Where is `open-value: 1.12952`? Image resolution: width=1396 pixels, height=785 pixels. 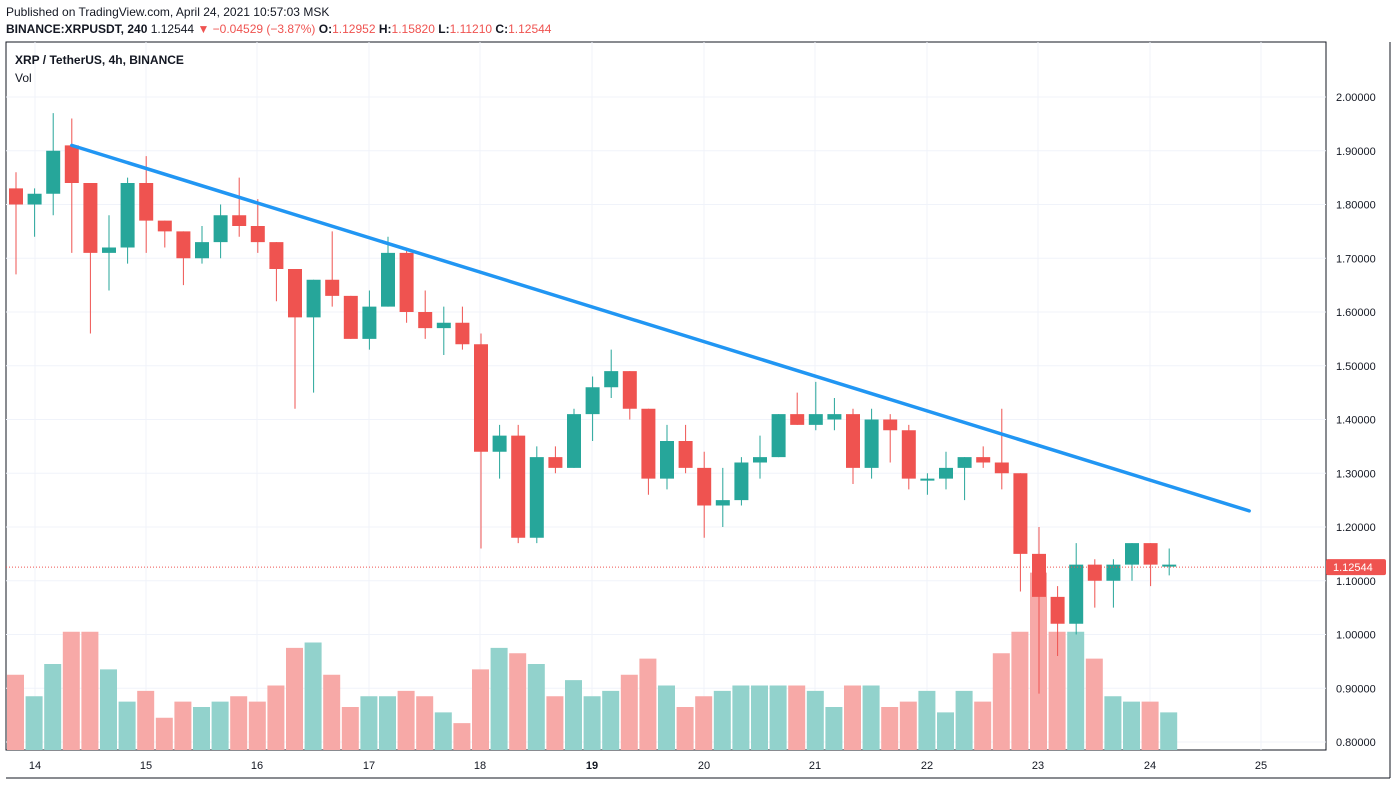 open-value: 1.12952 is located at coordinates (354, 29).